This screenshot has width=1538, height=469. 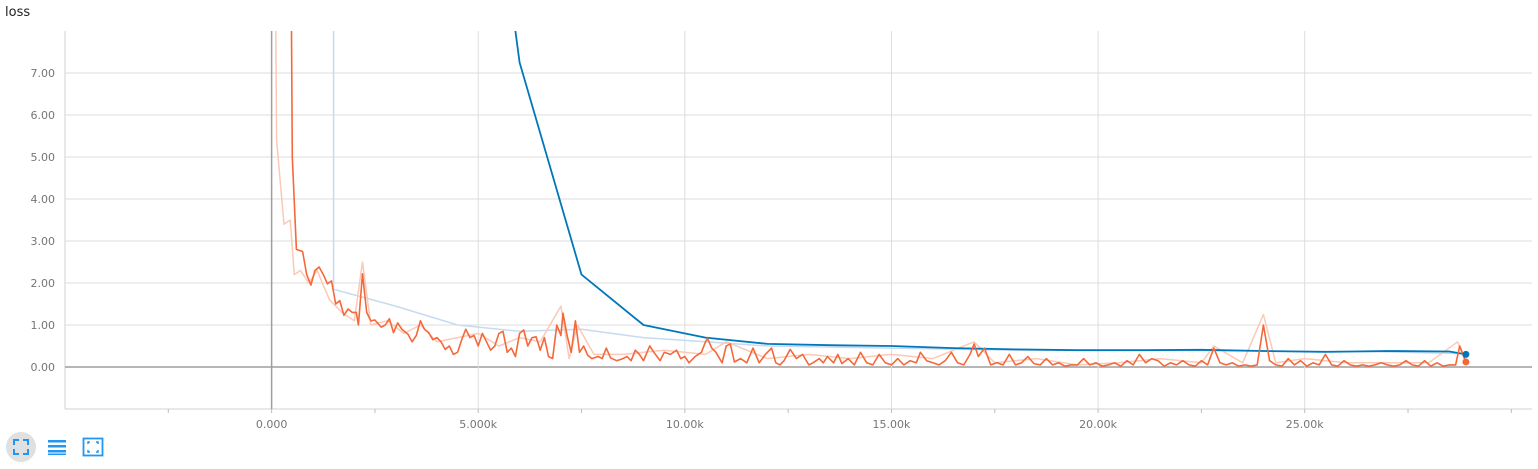 I want to click on series-0-end-marker, so click(x=1466, y=354).